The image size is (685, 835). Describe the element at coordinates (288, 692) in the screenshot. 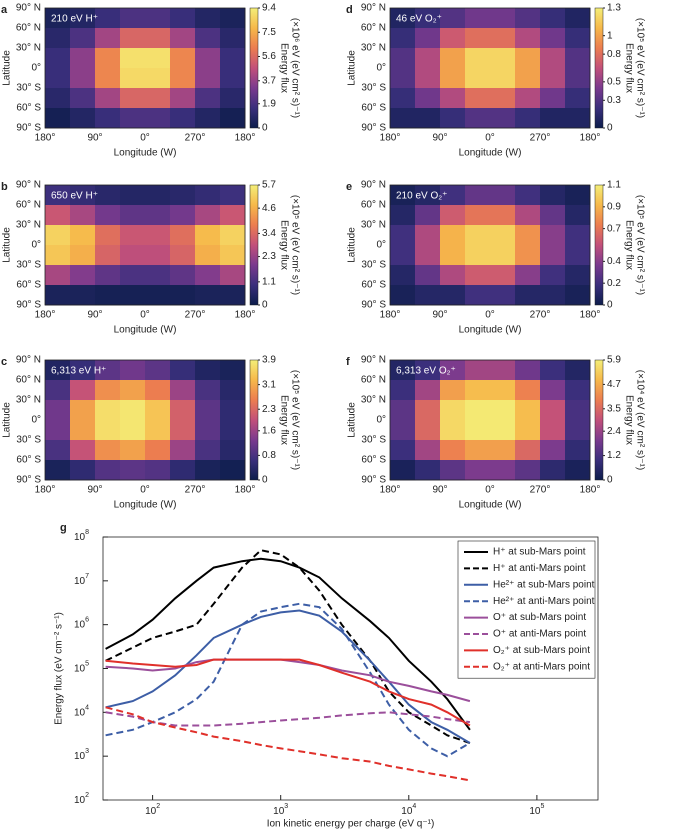

I see `series-line` at that location.